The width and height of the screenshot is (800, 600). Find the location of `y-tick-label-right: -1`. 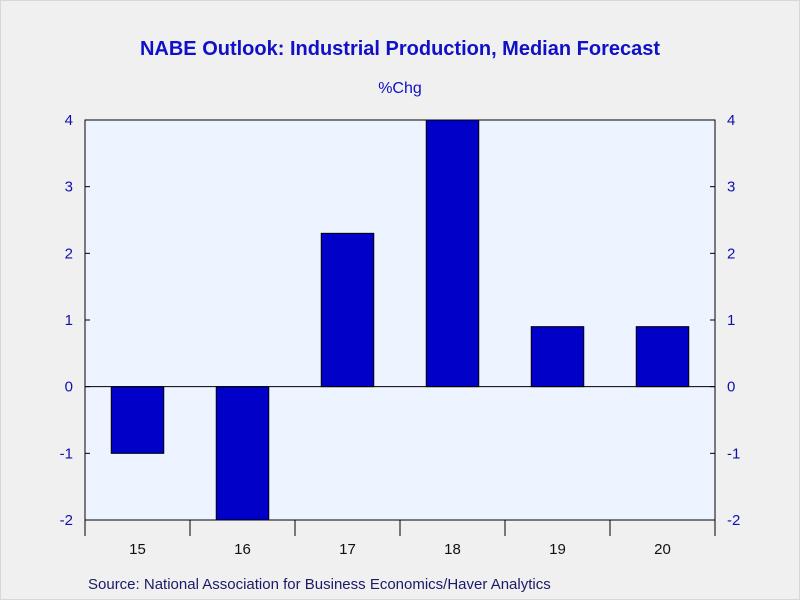

y-tick-label-right: -1 is located at coordinates (733, 453).